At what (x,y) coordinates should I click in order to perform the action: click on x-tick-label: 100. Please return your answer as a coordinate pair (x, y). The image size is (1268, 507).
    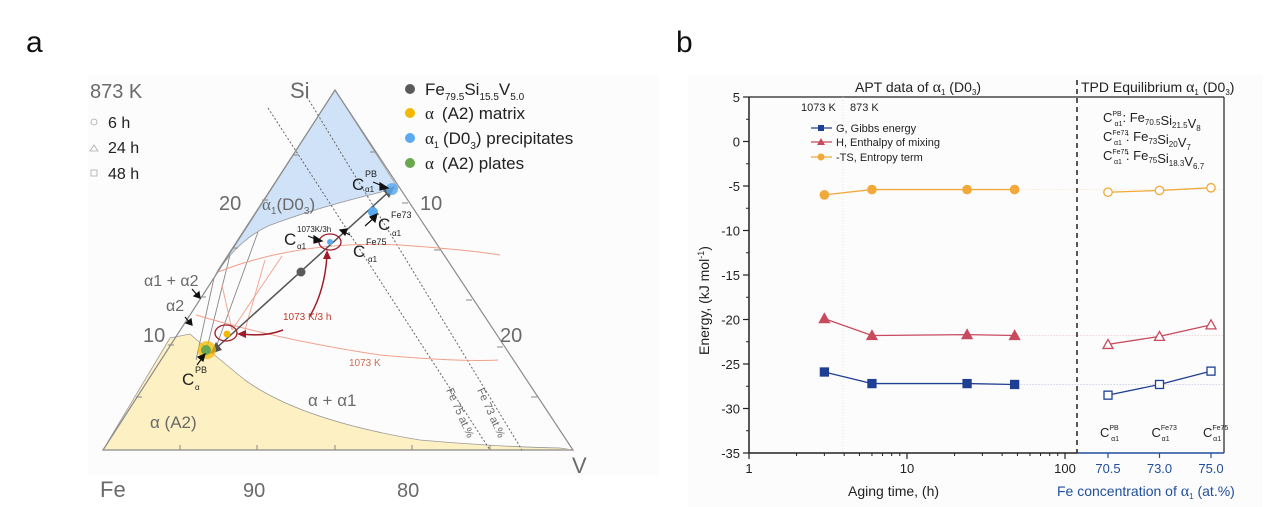
    Looking at the image, I should click on (1065, 468).